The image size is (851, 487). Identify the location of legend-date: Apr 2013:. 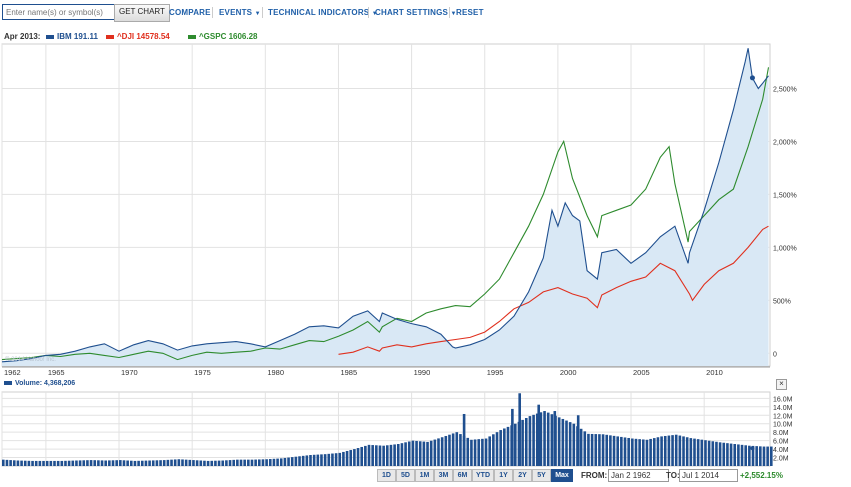
(22, 36).